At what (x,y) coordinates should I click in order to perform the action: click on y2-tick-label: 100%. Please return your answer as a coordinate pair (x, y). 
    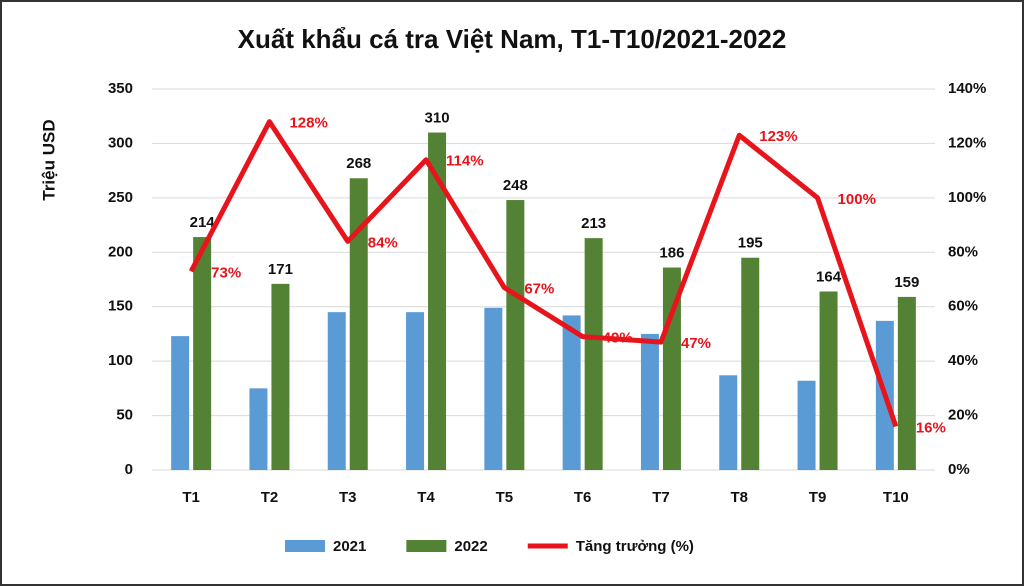
    Looking at the image, I should click on (967, 197).